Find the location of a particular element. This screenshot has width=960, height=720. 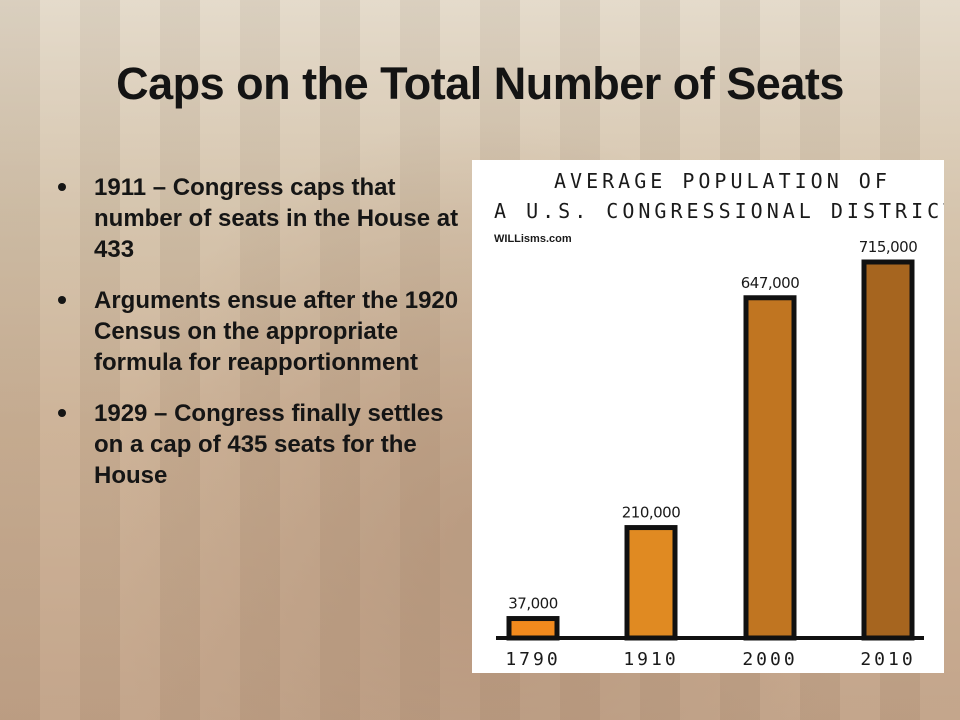

bar-1910 is located at coordinates (651, 583).